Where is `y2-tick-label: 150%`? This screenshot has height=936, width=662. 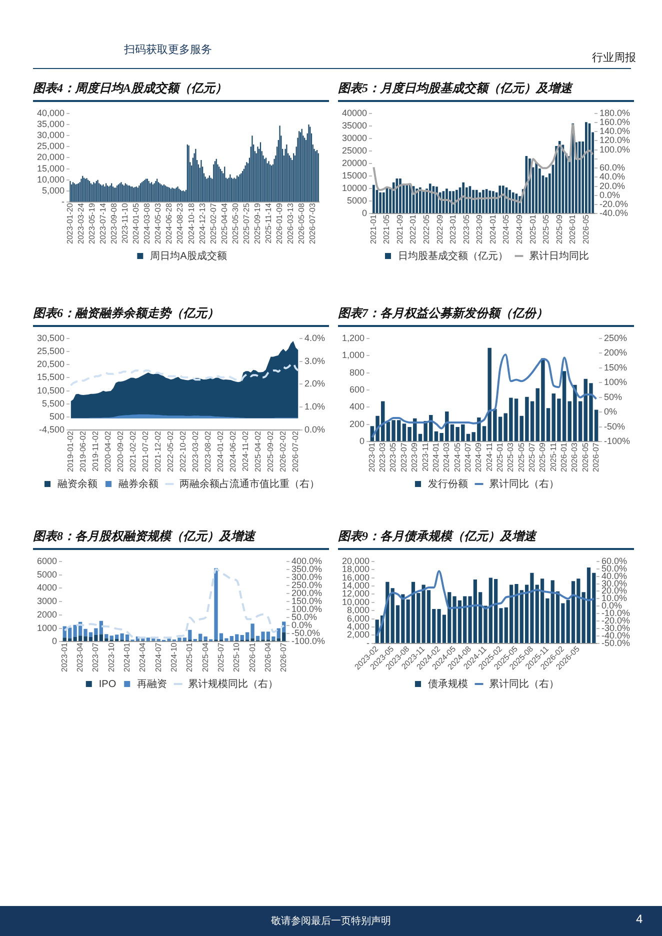
y2-tick-label: 150% is located at coordinates (616, 367).